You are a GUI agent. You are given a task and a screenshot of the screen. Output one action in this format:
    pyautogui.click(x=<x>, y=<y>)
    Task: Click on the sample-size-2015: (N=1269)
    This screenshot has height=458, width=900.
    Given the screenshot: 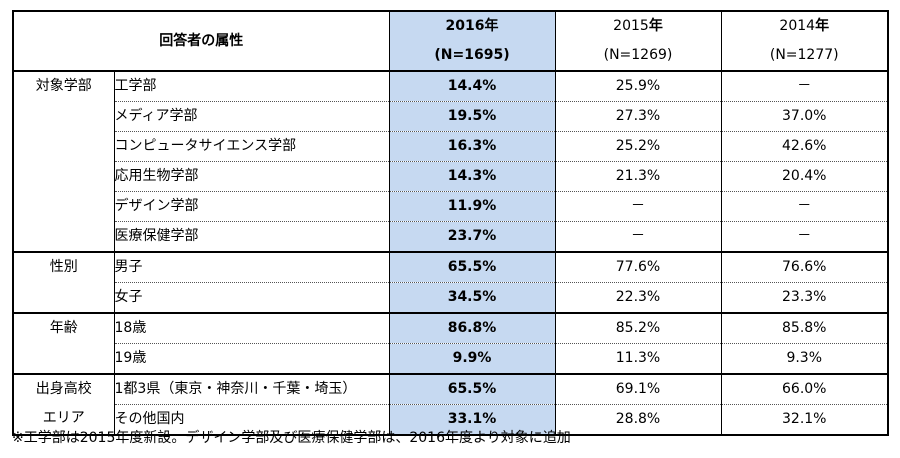 What is the action you would take?
    pyautogui.click(x=638, y=55)
    